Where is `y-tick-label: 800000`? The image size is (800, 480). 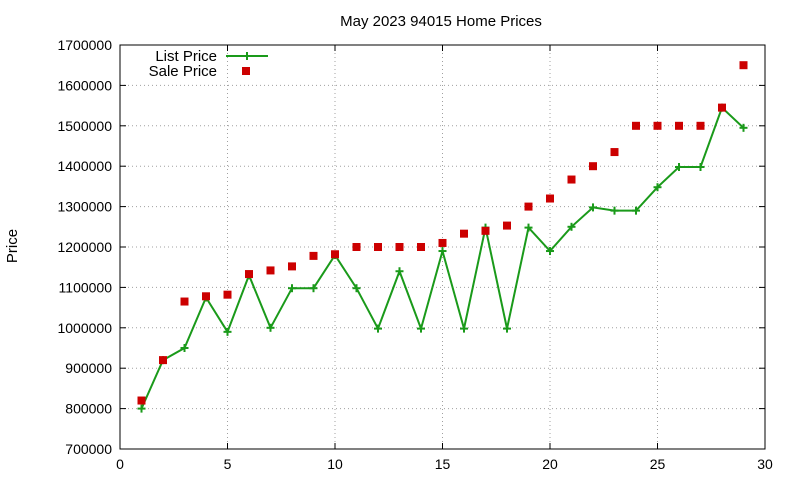
y-tick-label: 800000 is located at coordinates (88, 409).